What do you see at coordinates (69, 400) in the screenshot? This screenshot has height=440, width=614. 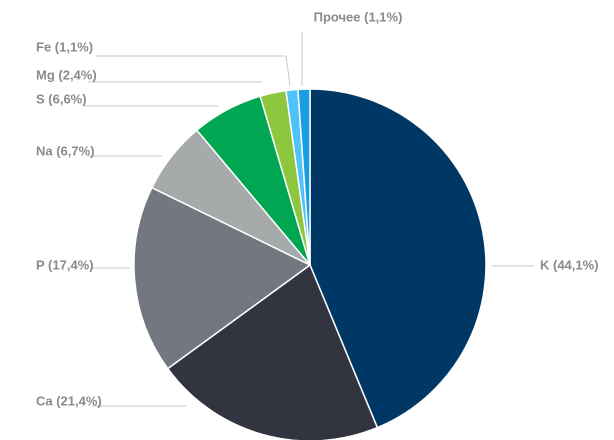 I see `slice-label: Ca (21,4%)` at bounding box center [69, 400].